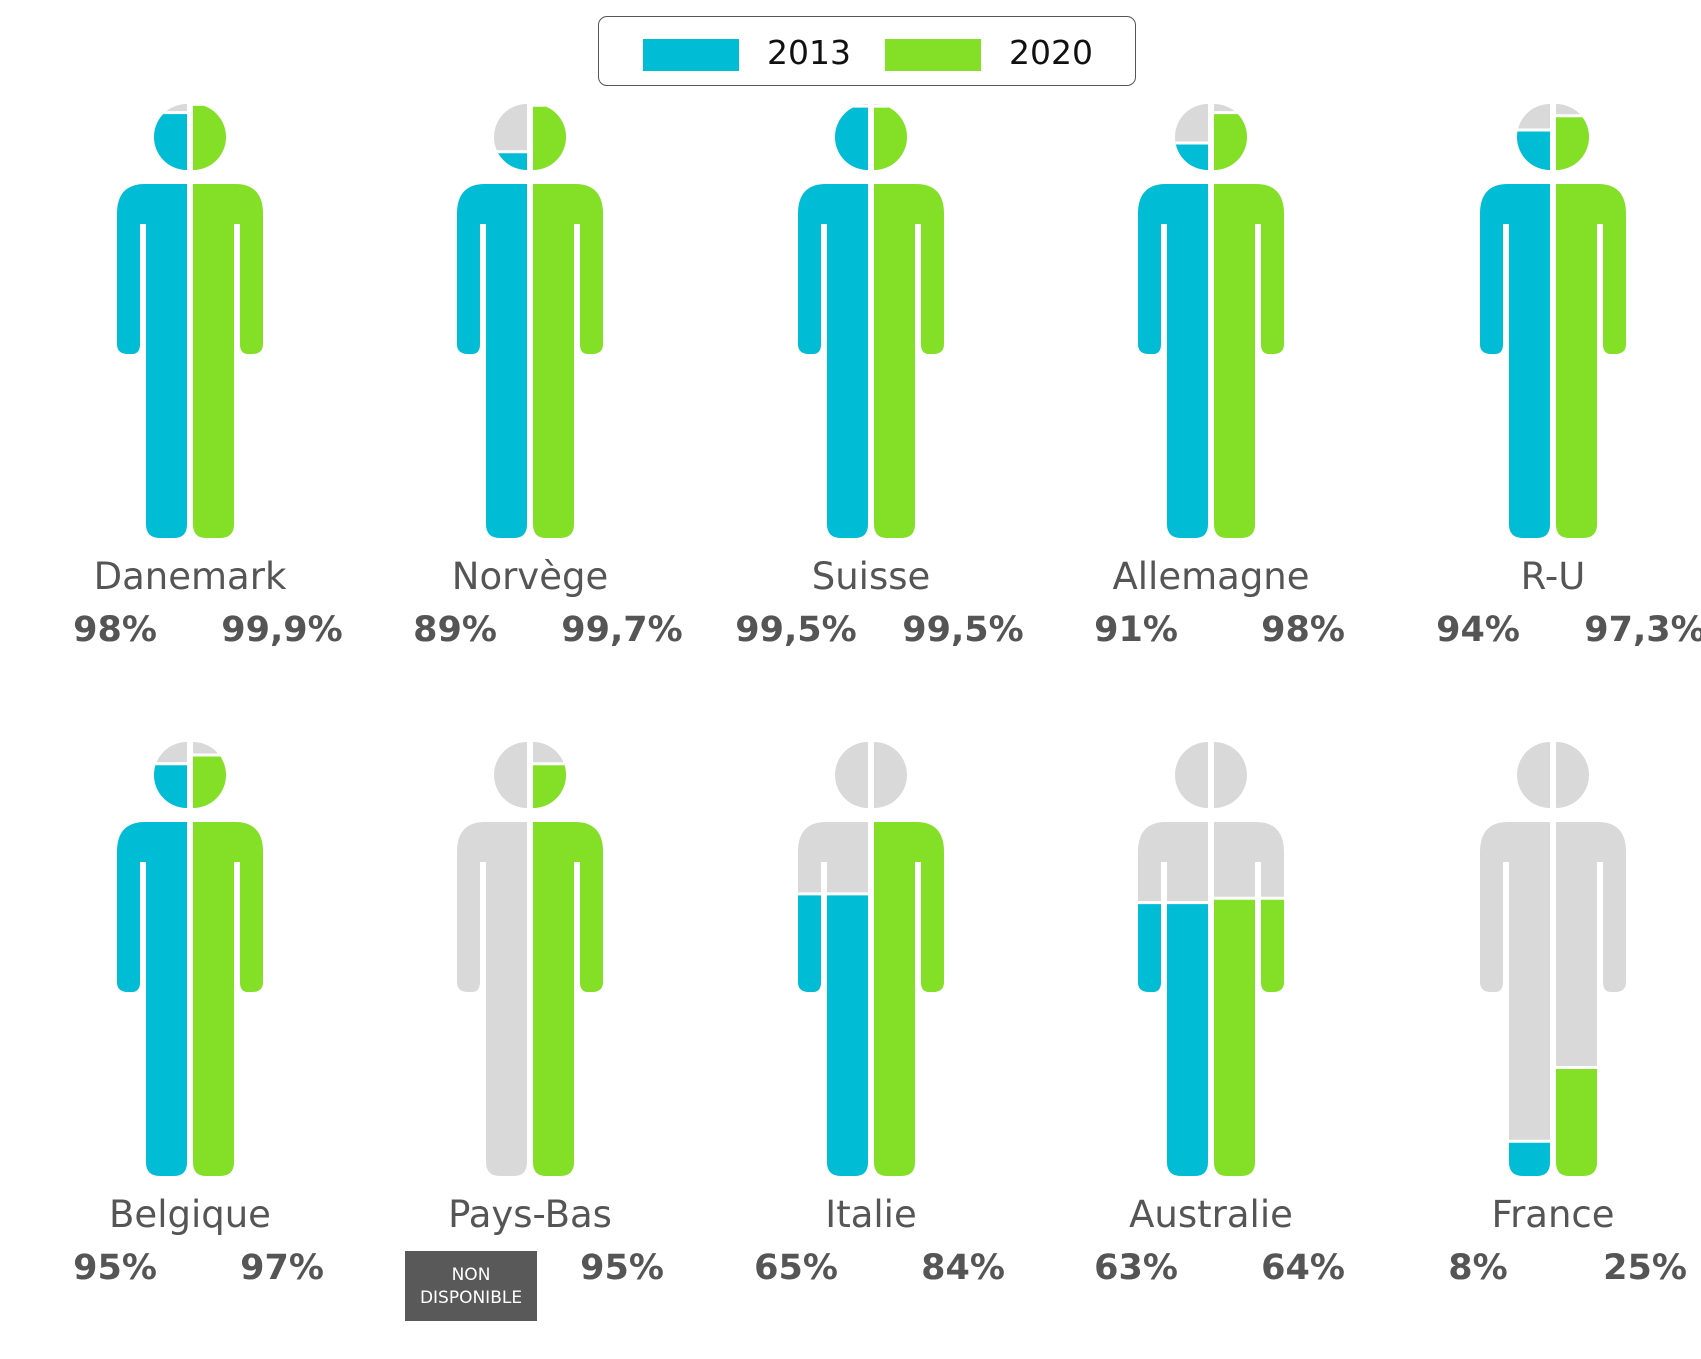 Image resolution: width=1701 pixels, height=1359 pixels. Describe the element at coordinates (282, 1268) in the screenshot. I see `value-label-2020: 97%` at that location.